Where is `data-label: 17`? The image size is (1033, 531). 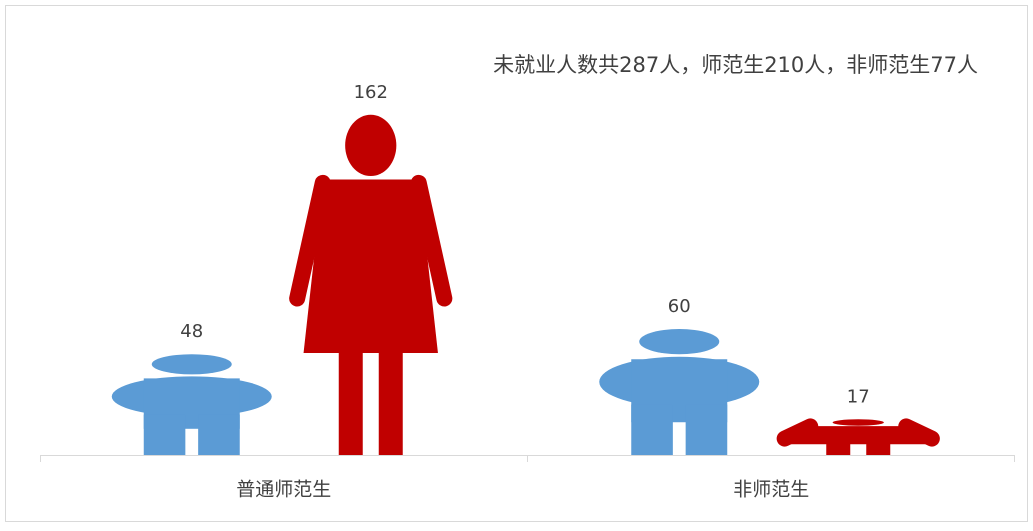 data-label: 17 is located at coordinates (858, 396).